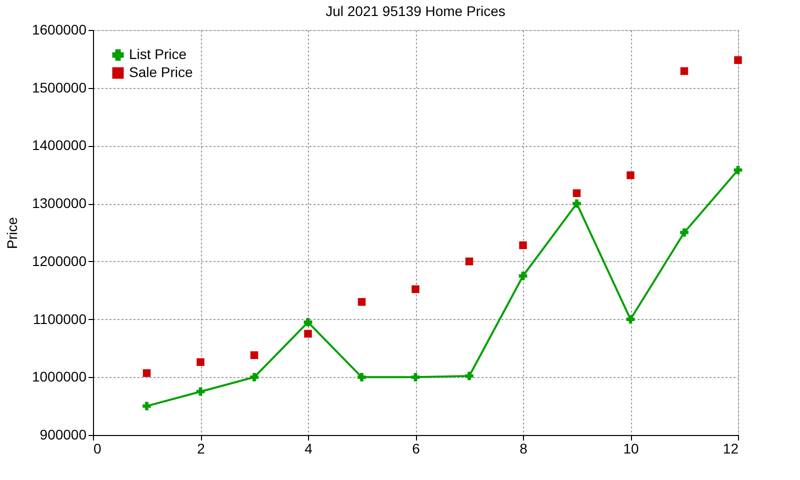 This screenshot has height=480, width=800. What do you see at coordinates (63, 434) in the screenshot?
I see `y-tick-label: 900000` at bounding box center [63, 434].